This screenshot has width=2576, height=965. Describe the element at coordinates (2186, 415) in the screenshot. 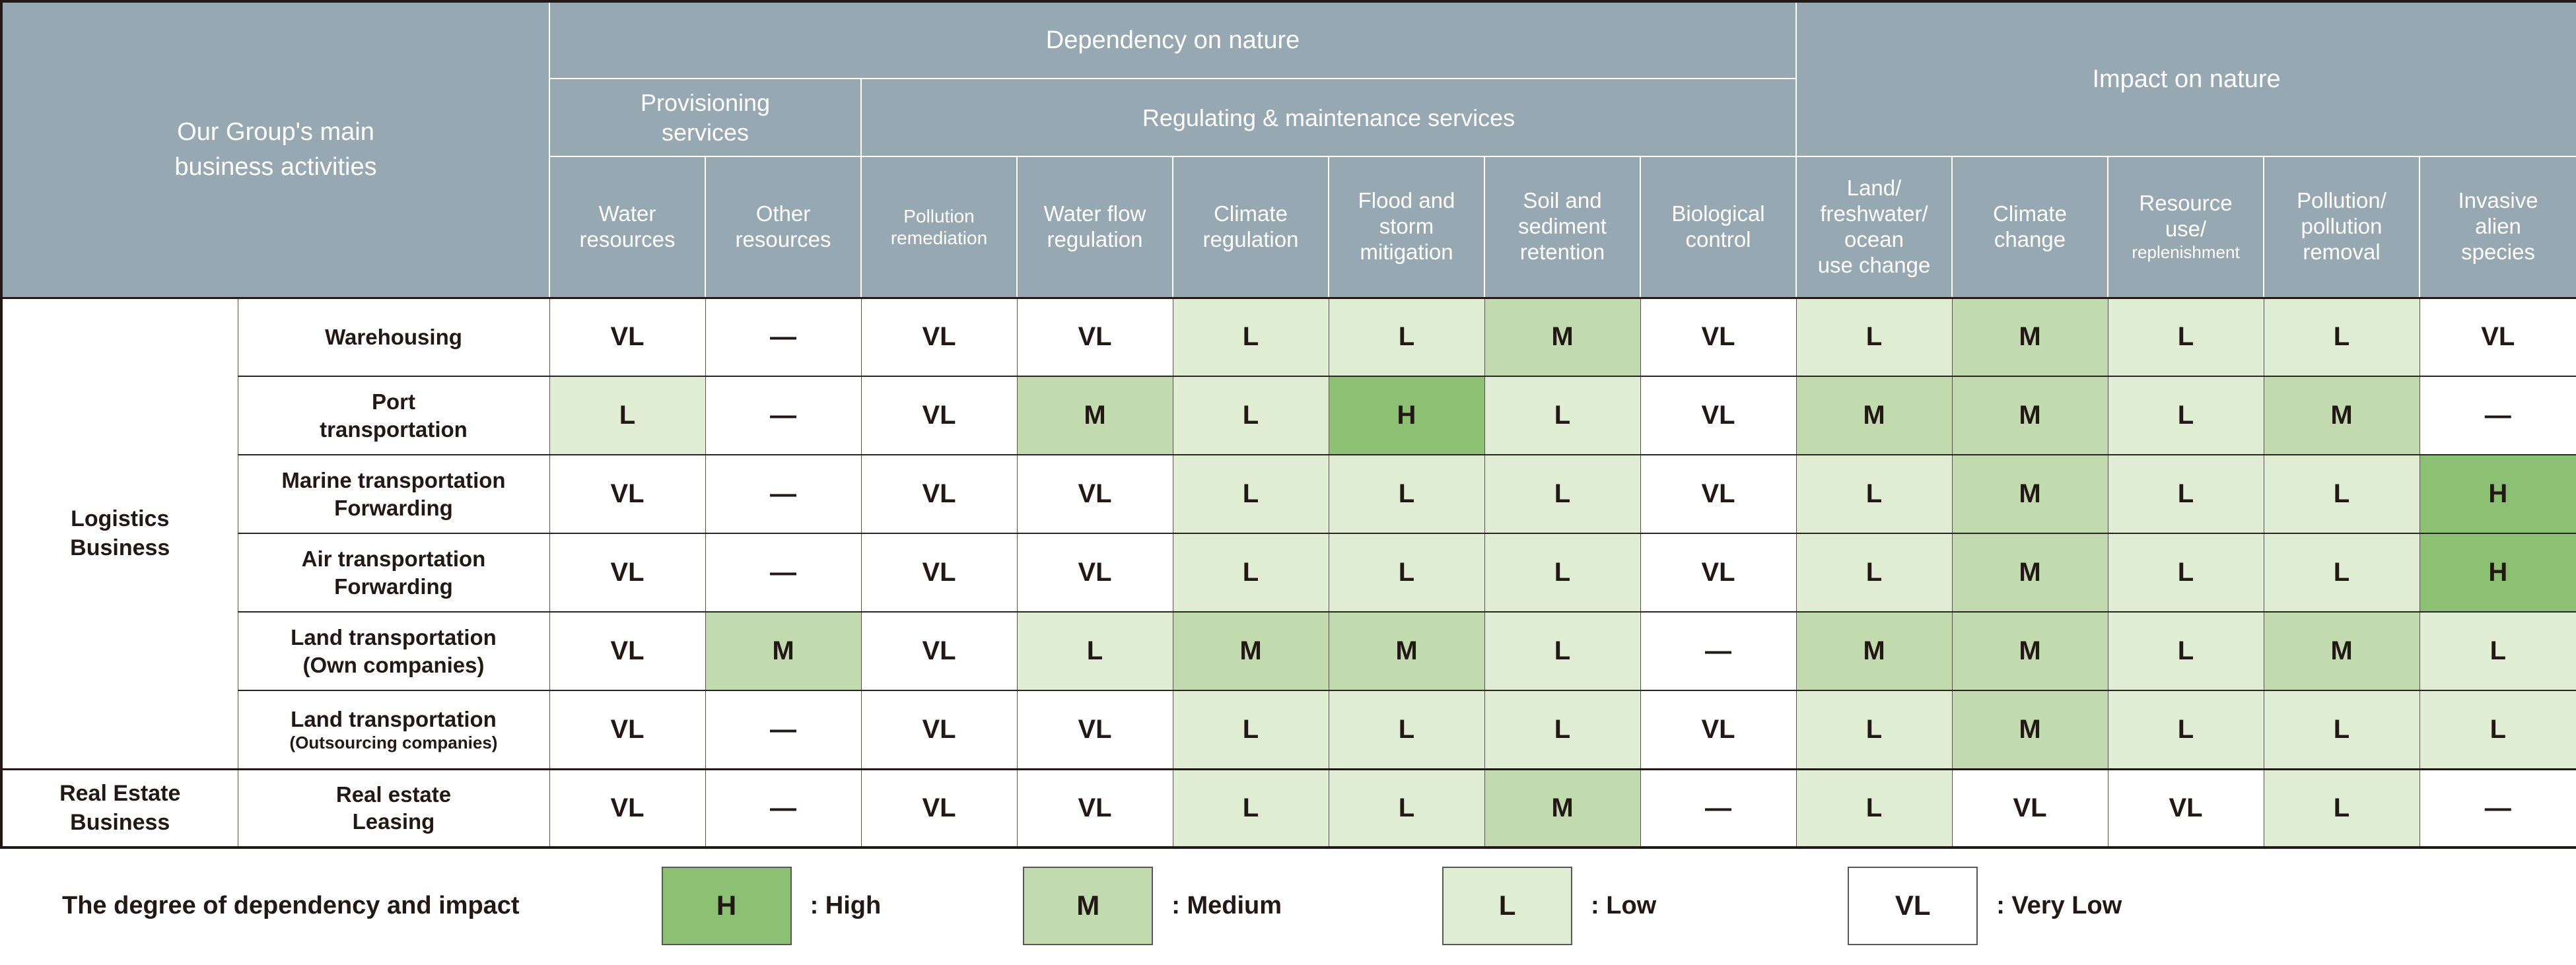

I see `rating-cell-r2-c11: L` at that location.